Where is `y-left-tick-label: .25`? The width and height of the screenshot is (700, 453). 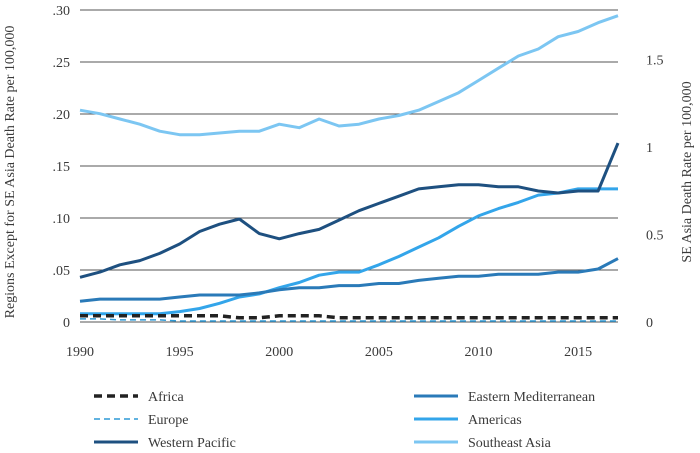 y-left-tick-label: .25 is located at coordinates (62, 63).